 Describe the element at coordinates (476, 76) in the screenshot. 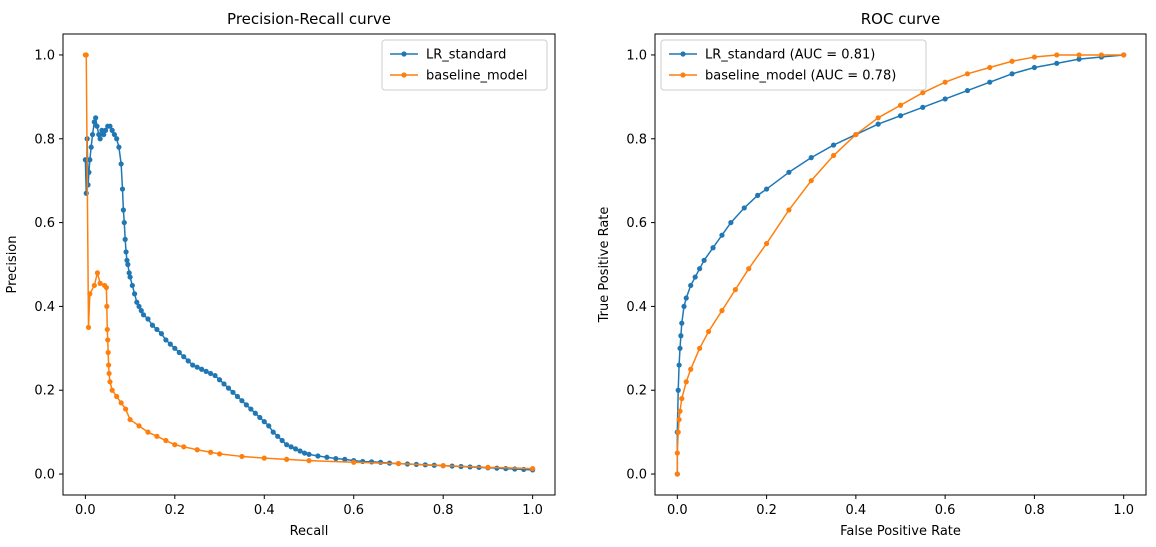

I see `legend-label: baseline_model` at that location.